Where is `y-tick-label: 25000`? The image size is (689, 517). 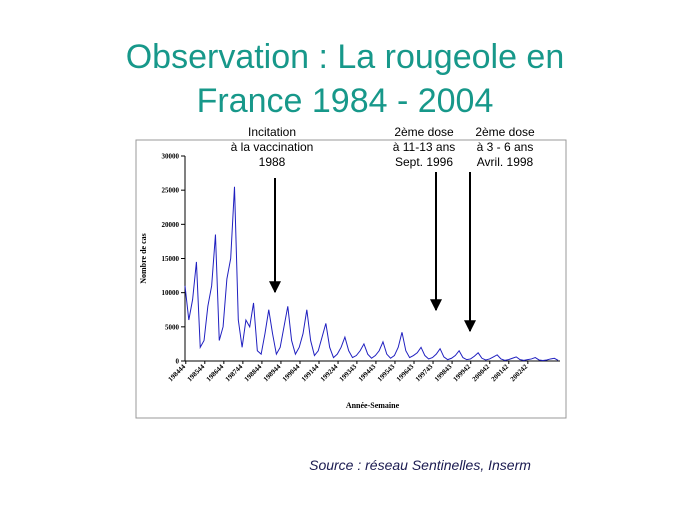
y-tick-label: 25000 is located at coordinates (171, 191).